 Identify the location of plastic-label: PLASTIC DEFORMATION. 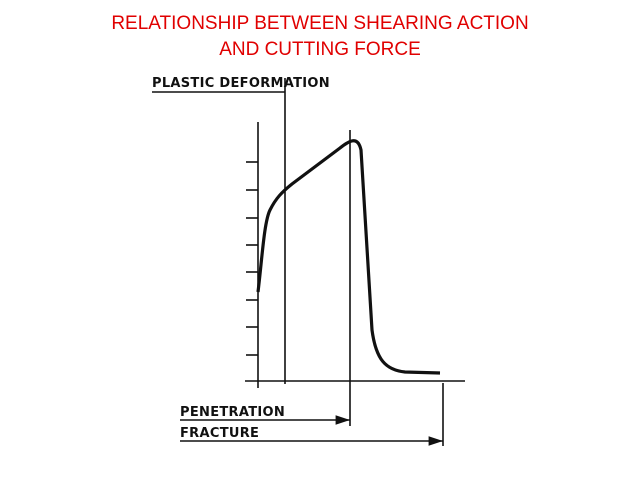
(241, 83).